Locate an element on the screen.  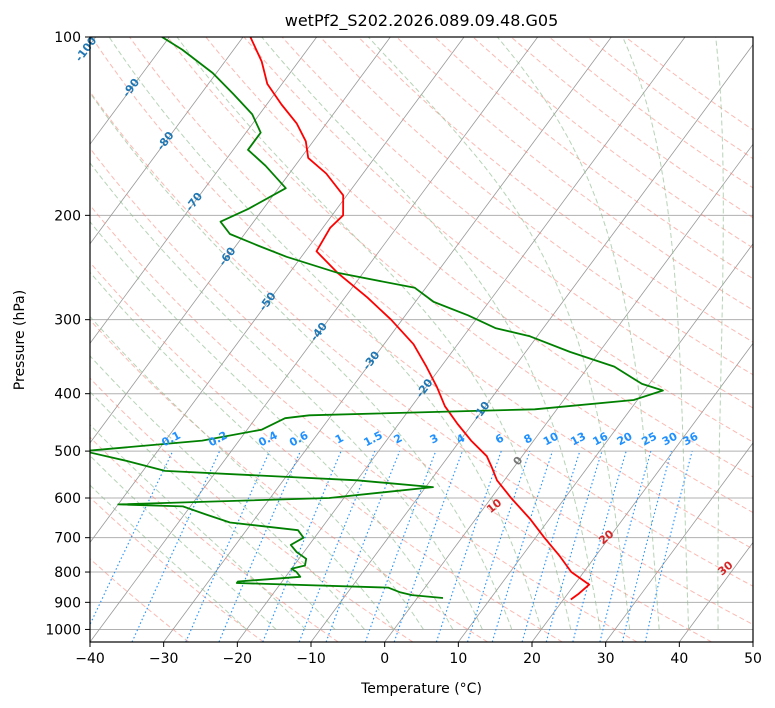
mixing-ratio-label: 0.4 is located at coordinates (268, 439).